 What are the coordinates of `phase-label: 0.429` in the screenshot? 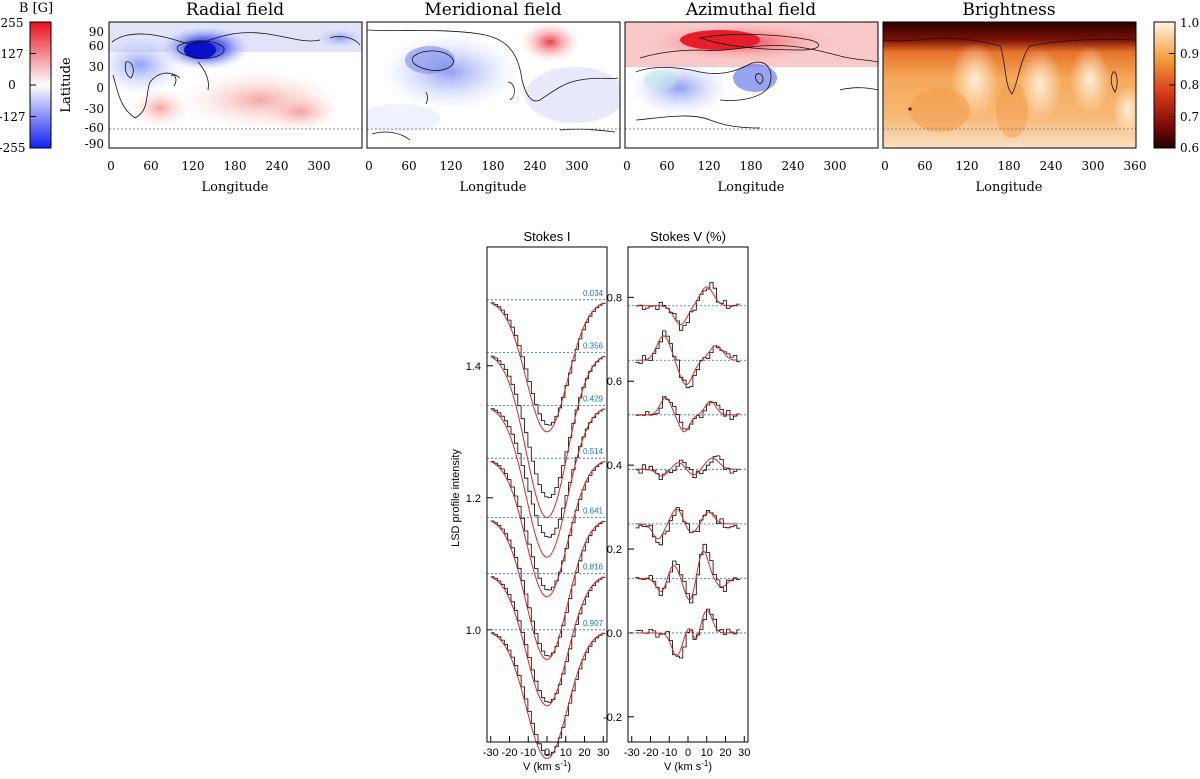 It's located at (593, 398).